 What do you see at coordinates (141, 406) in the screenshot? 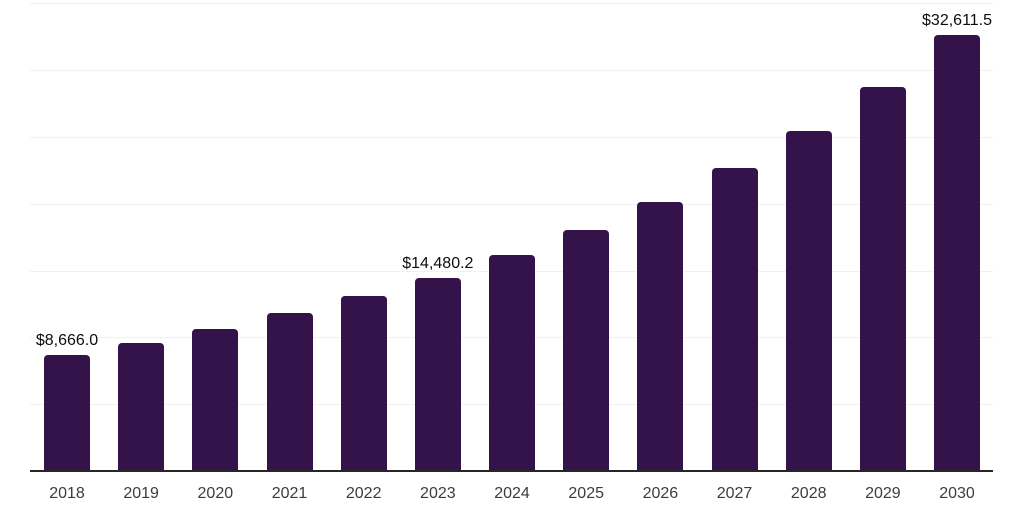
I see `bar-2019` at bounding box center [141, 406].